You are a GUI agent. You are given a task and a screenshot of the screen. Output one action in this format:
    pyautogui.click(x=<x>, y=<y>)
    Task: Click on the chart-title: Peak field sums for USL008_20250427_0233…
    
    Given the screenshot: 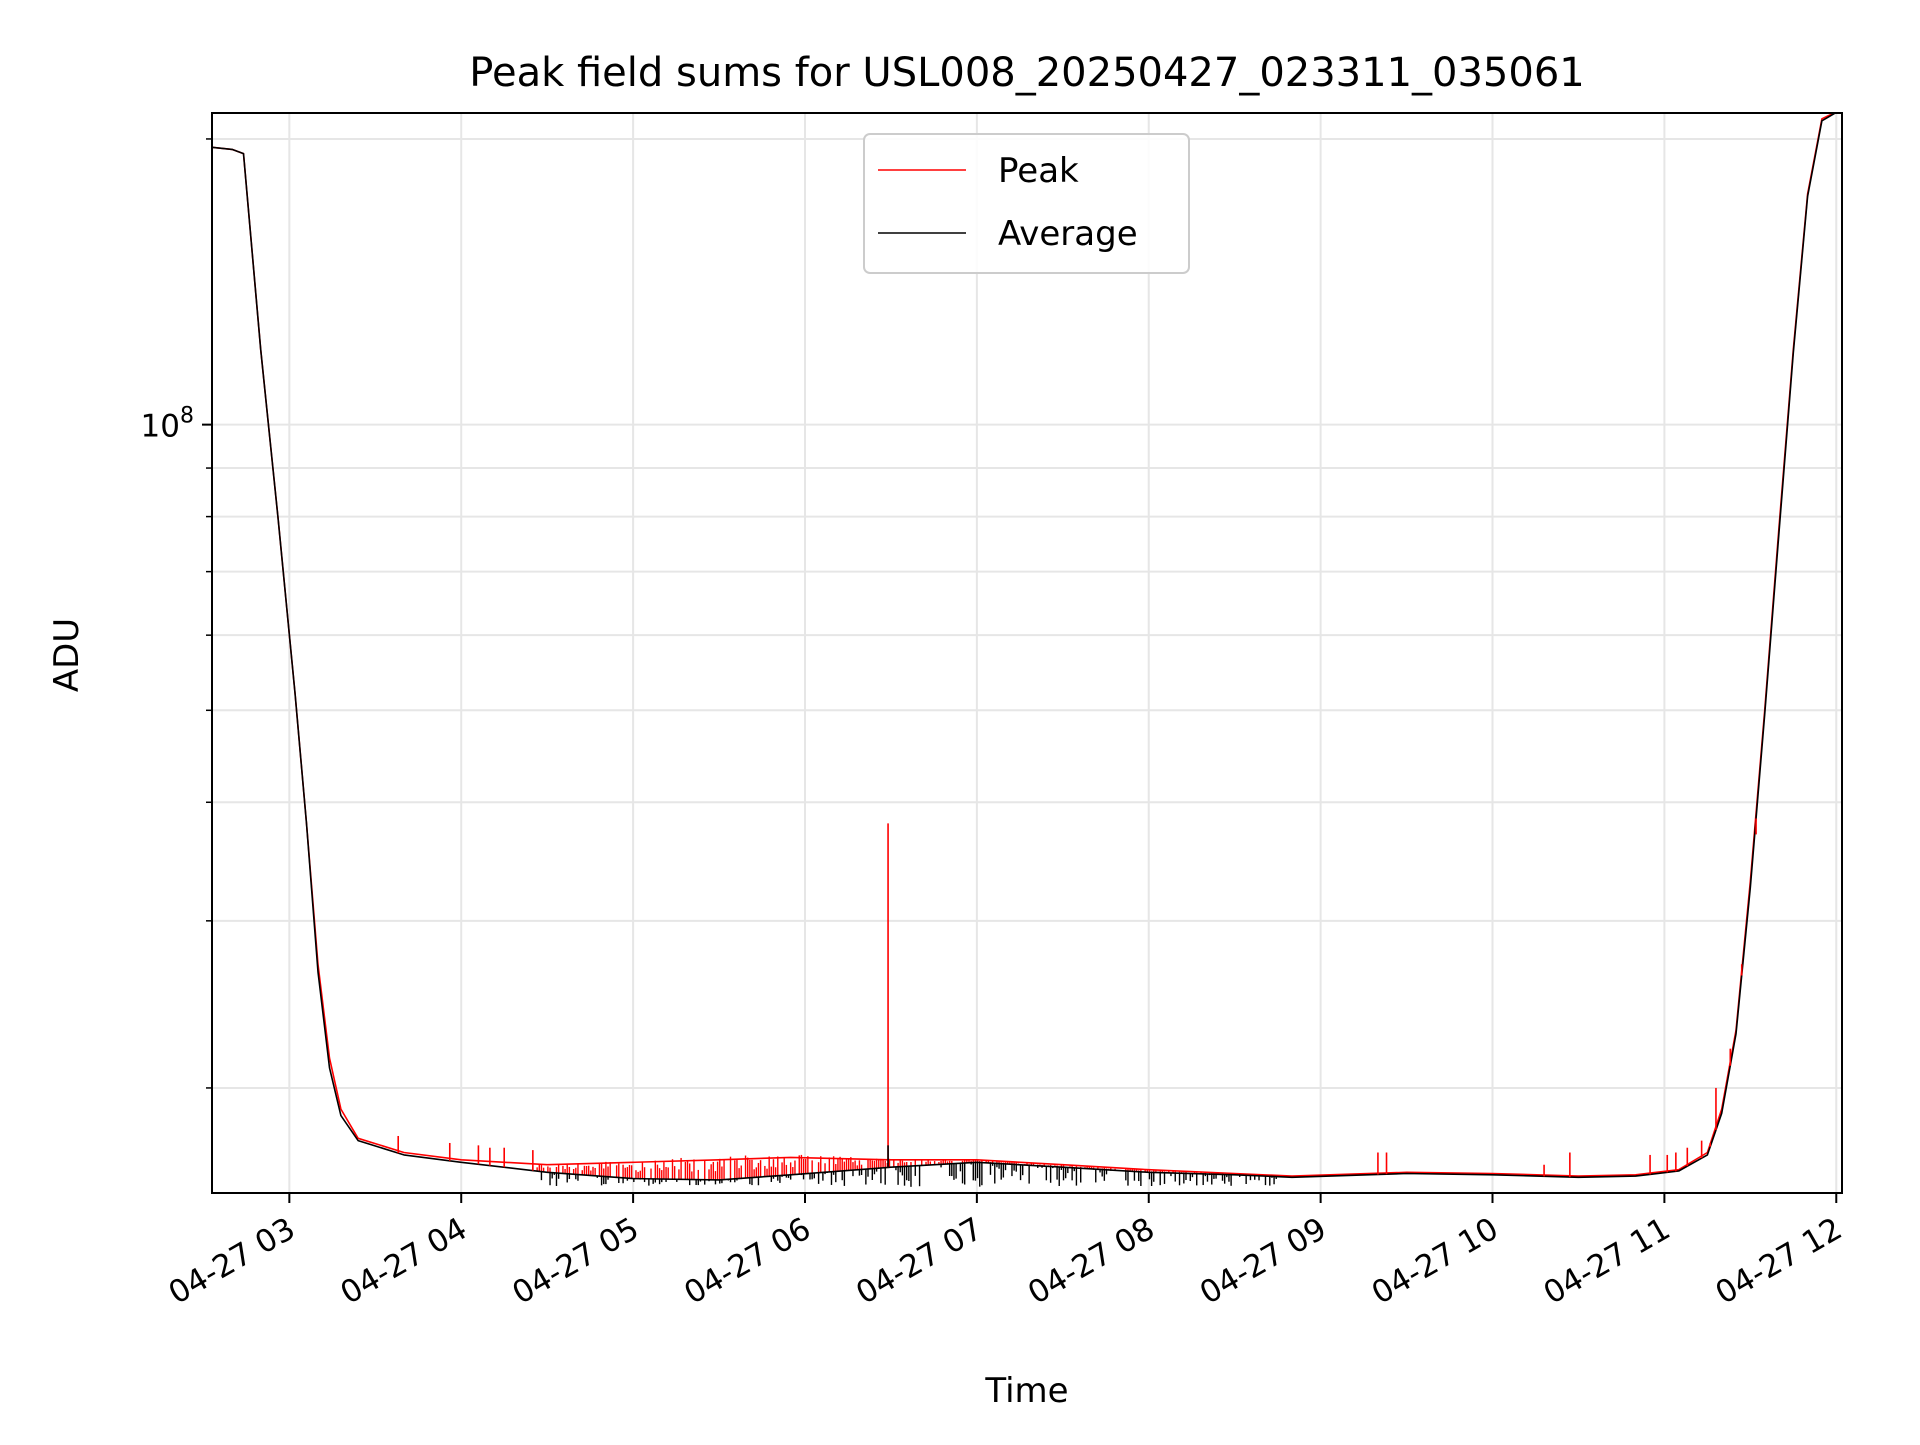 What is the action you would take?
    pyautogui.click(x=1026, y=73)
    